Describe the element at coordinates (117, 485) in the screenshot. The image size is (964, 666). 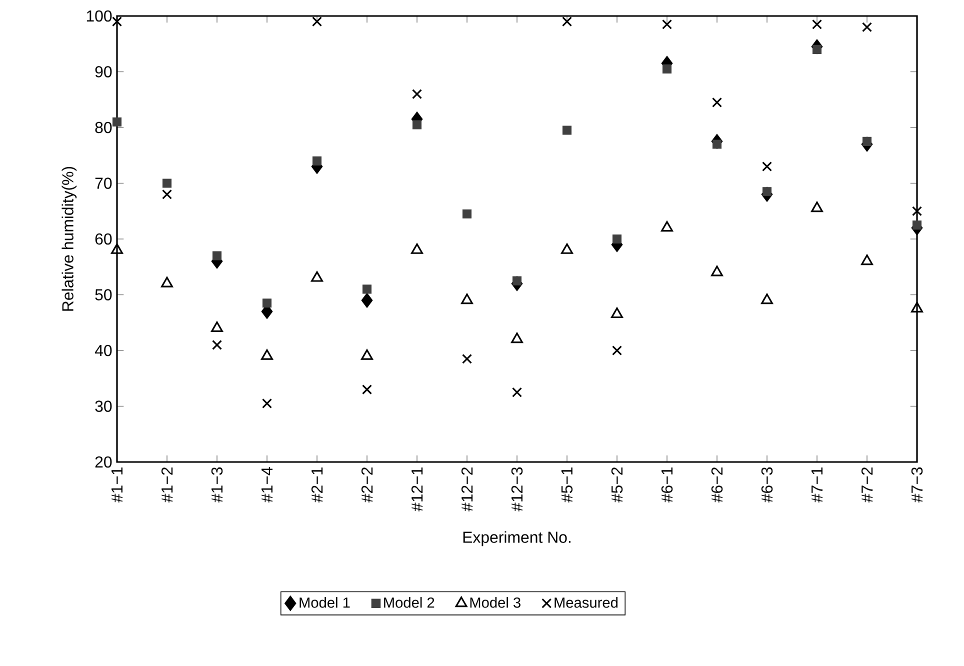
I see `x-tick-label: #1−1` at that location.